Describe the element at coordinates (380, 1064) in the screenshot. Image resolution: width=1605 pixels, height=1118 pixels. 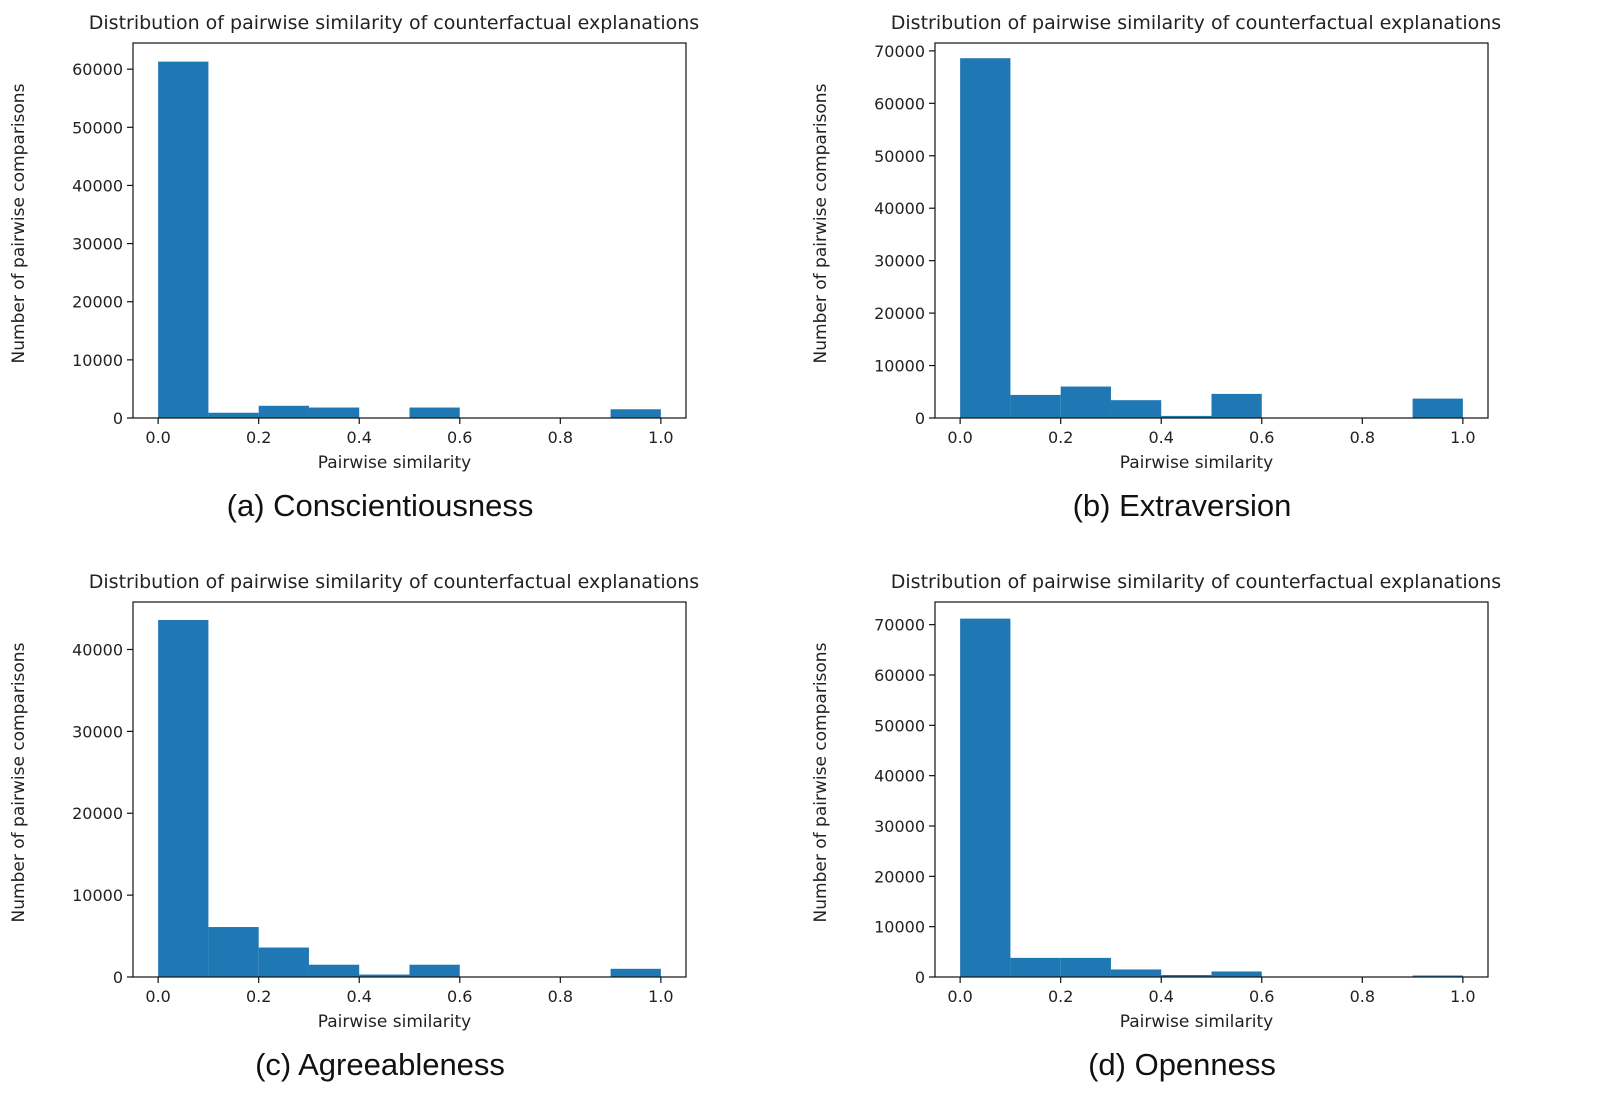
I see `figure-caption: (c) Agreeableness` at that location.